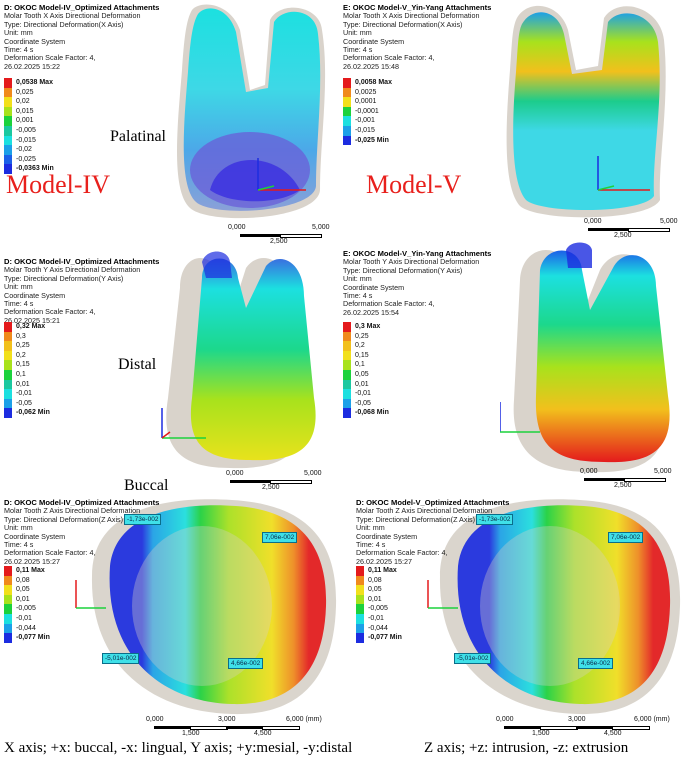 The height and width of the screenshot is (762, 685). I want to click on legend-entry: 0,25, so click(362, 336).